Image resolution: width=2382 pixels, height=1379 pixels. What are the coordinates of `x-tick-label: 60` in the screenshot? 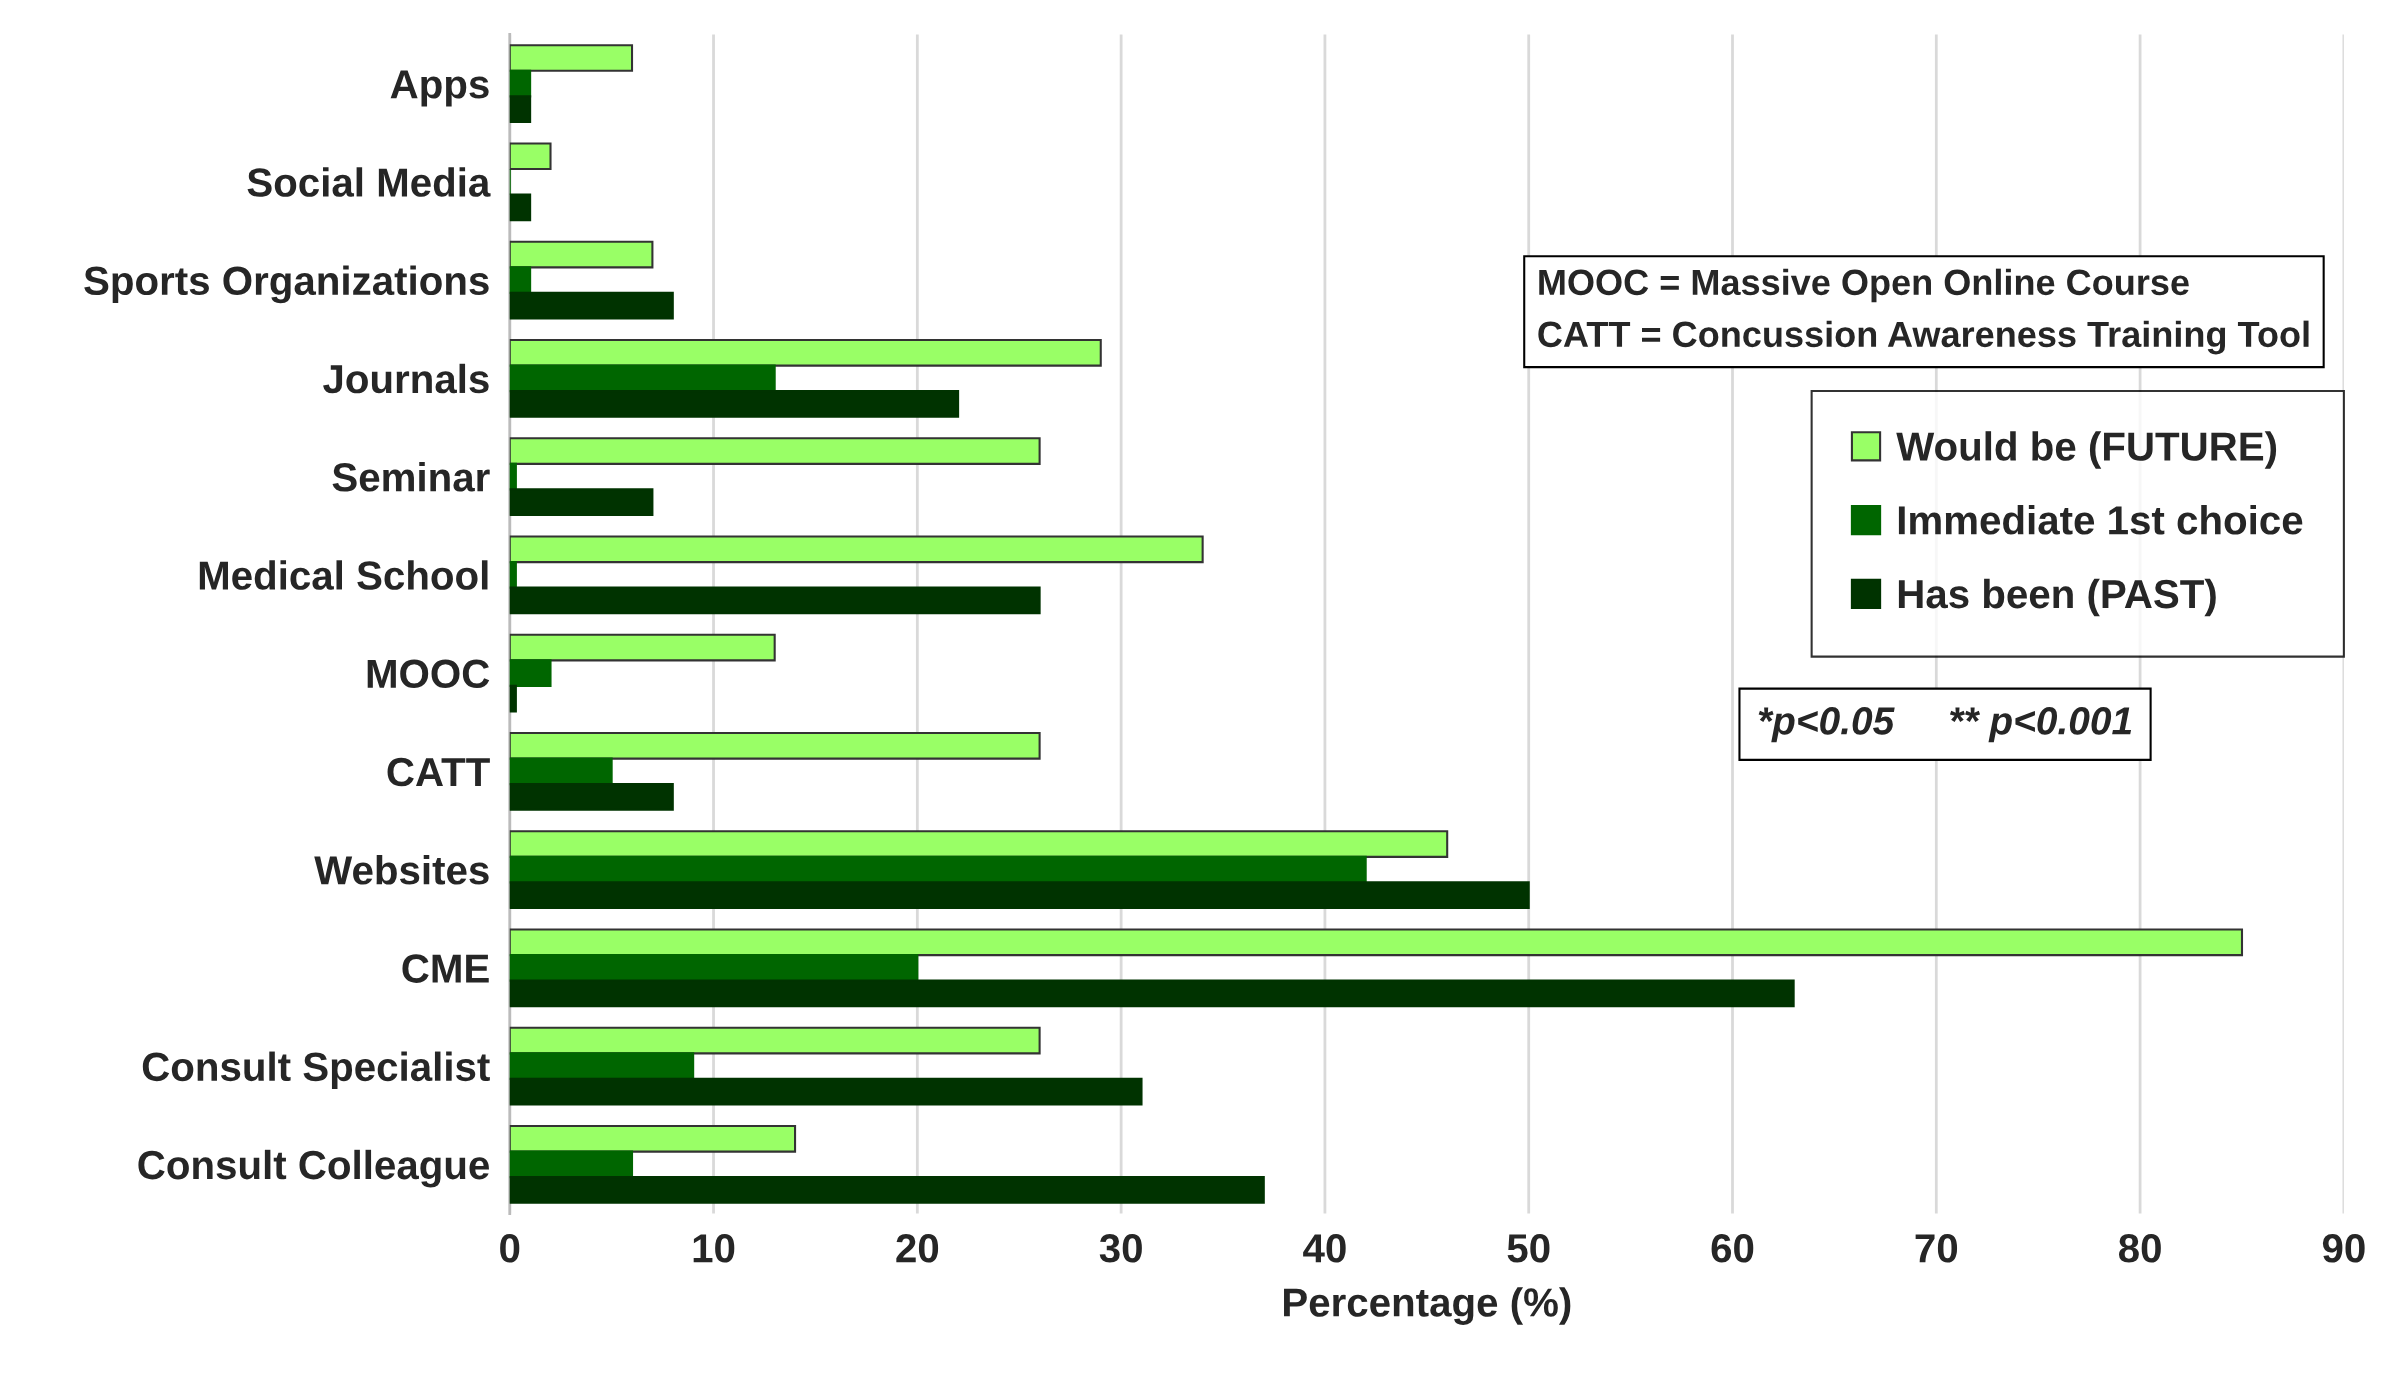 It's located at (1732, 1248).